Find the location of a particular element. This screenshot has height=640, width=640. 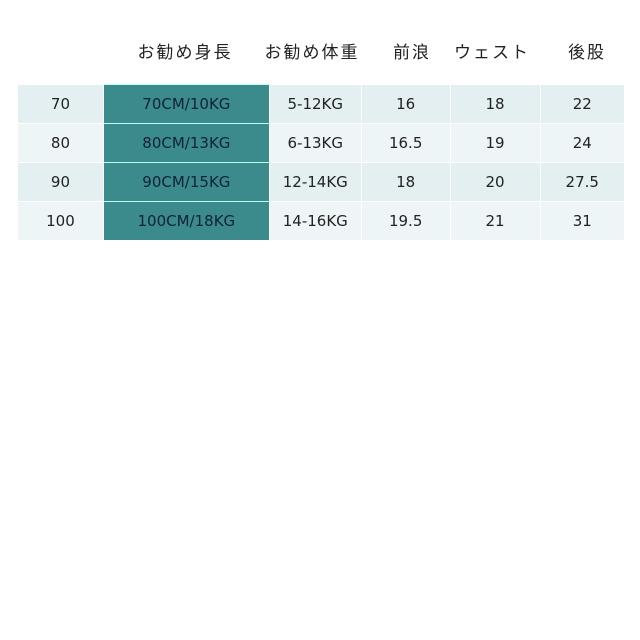

table-row: 70 70CM/10KG 5-12KG 16 18 22 is located at coordinates (320, 104).